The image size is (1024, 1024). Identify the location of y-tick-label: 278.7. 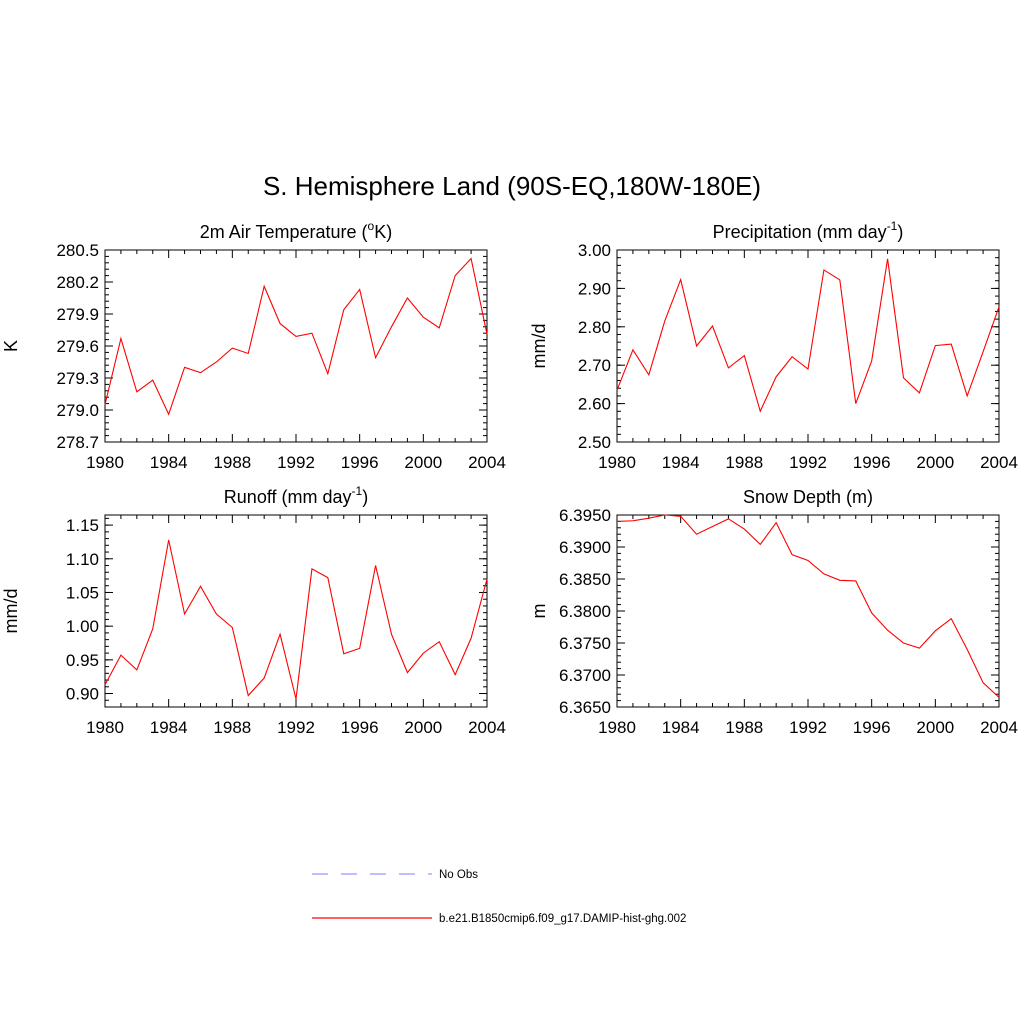
(77, 442).